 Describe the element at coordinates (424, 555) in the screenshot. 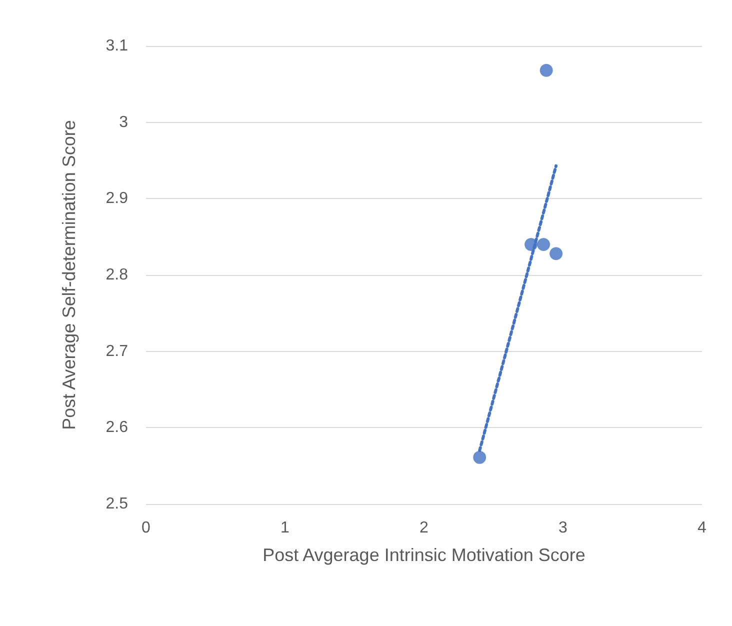

I see `x-axis-title: Post Avgerage Intrinsic Motivation Score` at that location.